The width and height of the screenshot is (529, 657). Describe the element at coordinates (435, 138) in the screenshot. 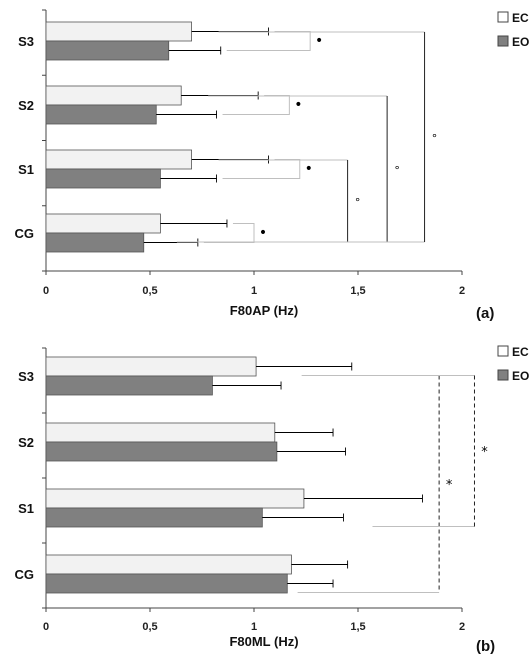

I see `comparison-mark-s3-cg: °` at that location.